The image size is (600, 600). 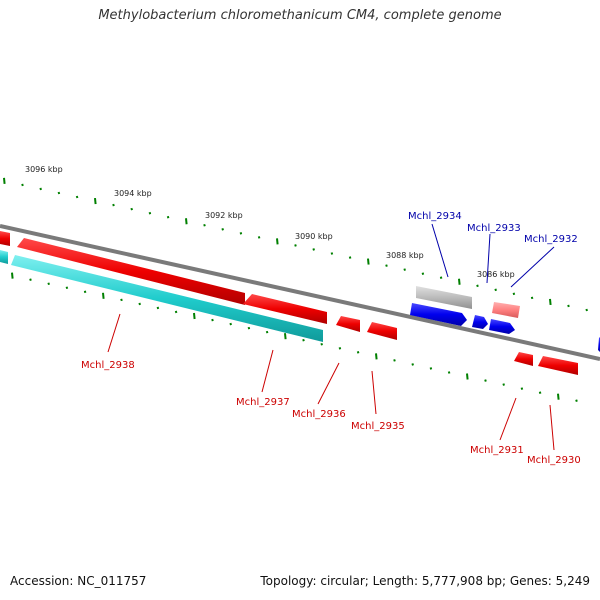 I want to click on label-mchl-2934: Mchl_2934, so click(x=435, y=216).